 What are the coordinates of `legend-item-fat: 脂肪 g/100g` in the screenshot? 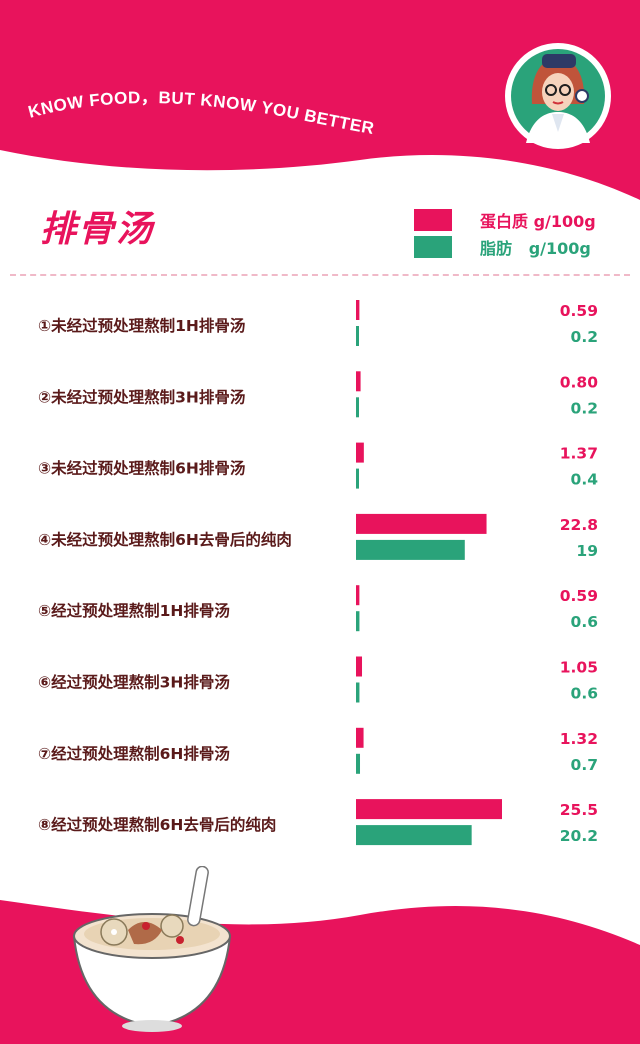 It's located at (502, 247).